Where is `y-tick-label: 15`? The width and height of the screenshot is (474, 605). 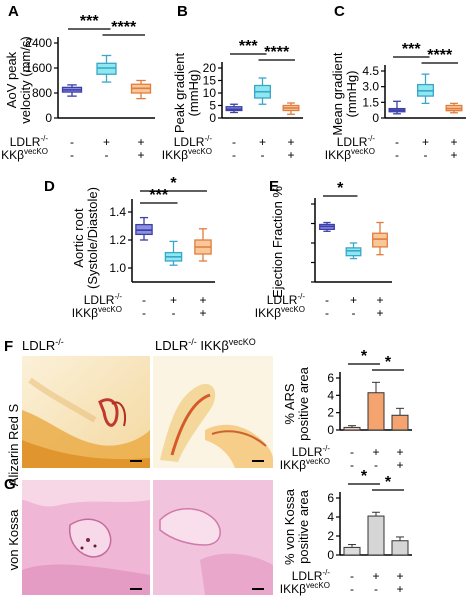 y-tick-label: 15 is located at coordinates (210, 81).